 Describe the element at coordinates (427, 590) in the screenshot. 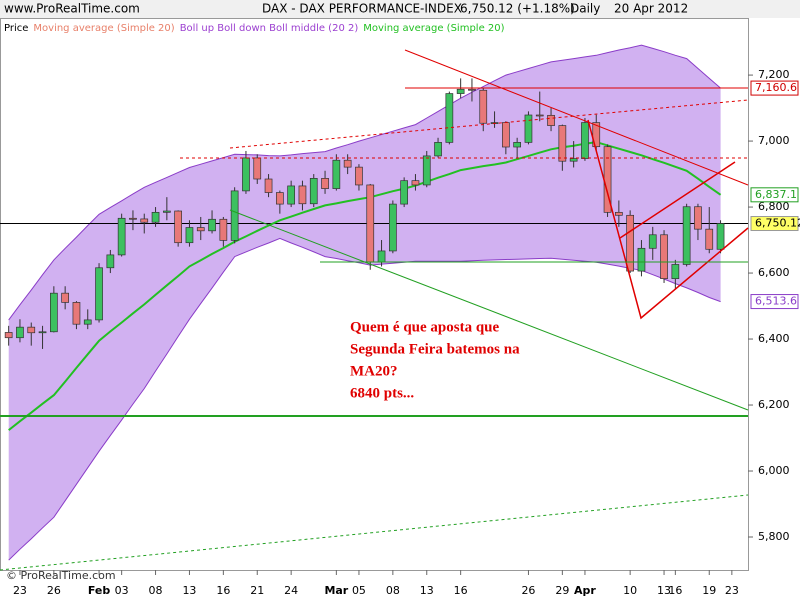

I see `x-tick-label: 13` at that location.